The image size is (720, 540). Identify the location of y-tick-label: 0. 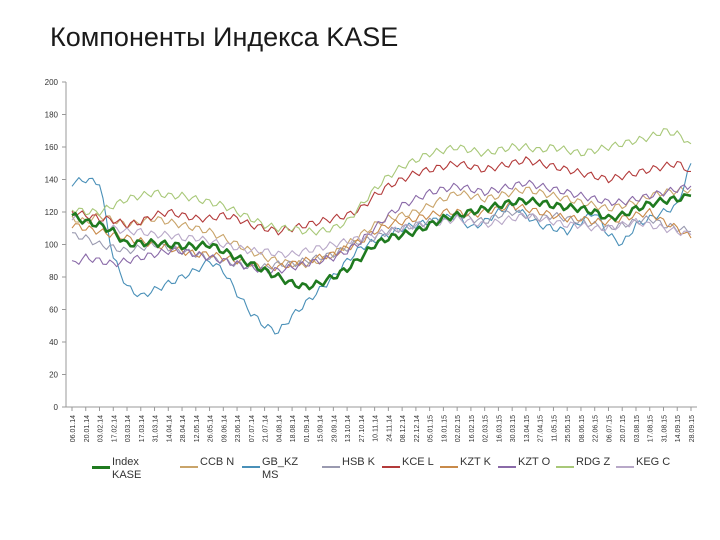
(56, 407).